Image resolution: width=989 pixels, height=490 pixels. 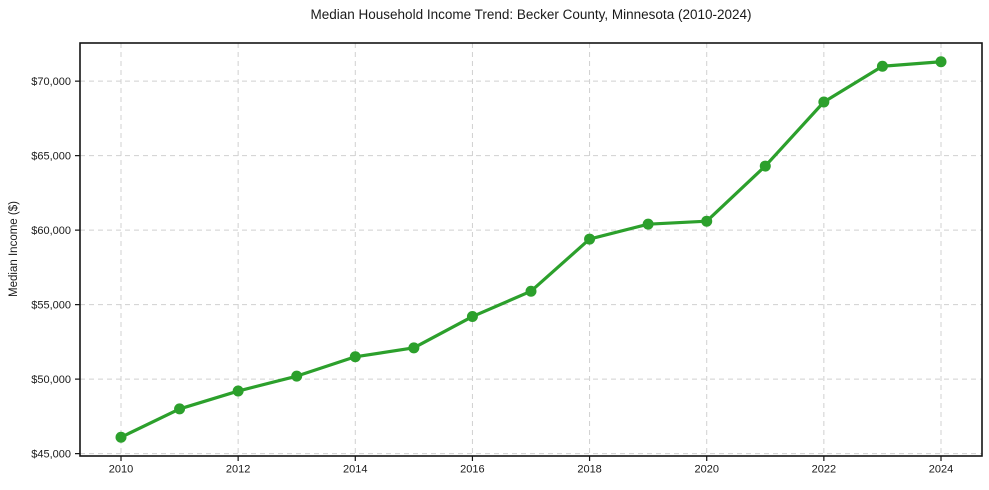 What do you see at coordinates (589, 470) in the screenshot?
I see `x-tick-label: 2018` at bounding box center [589, 470].